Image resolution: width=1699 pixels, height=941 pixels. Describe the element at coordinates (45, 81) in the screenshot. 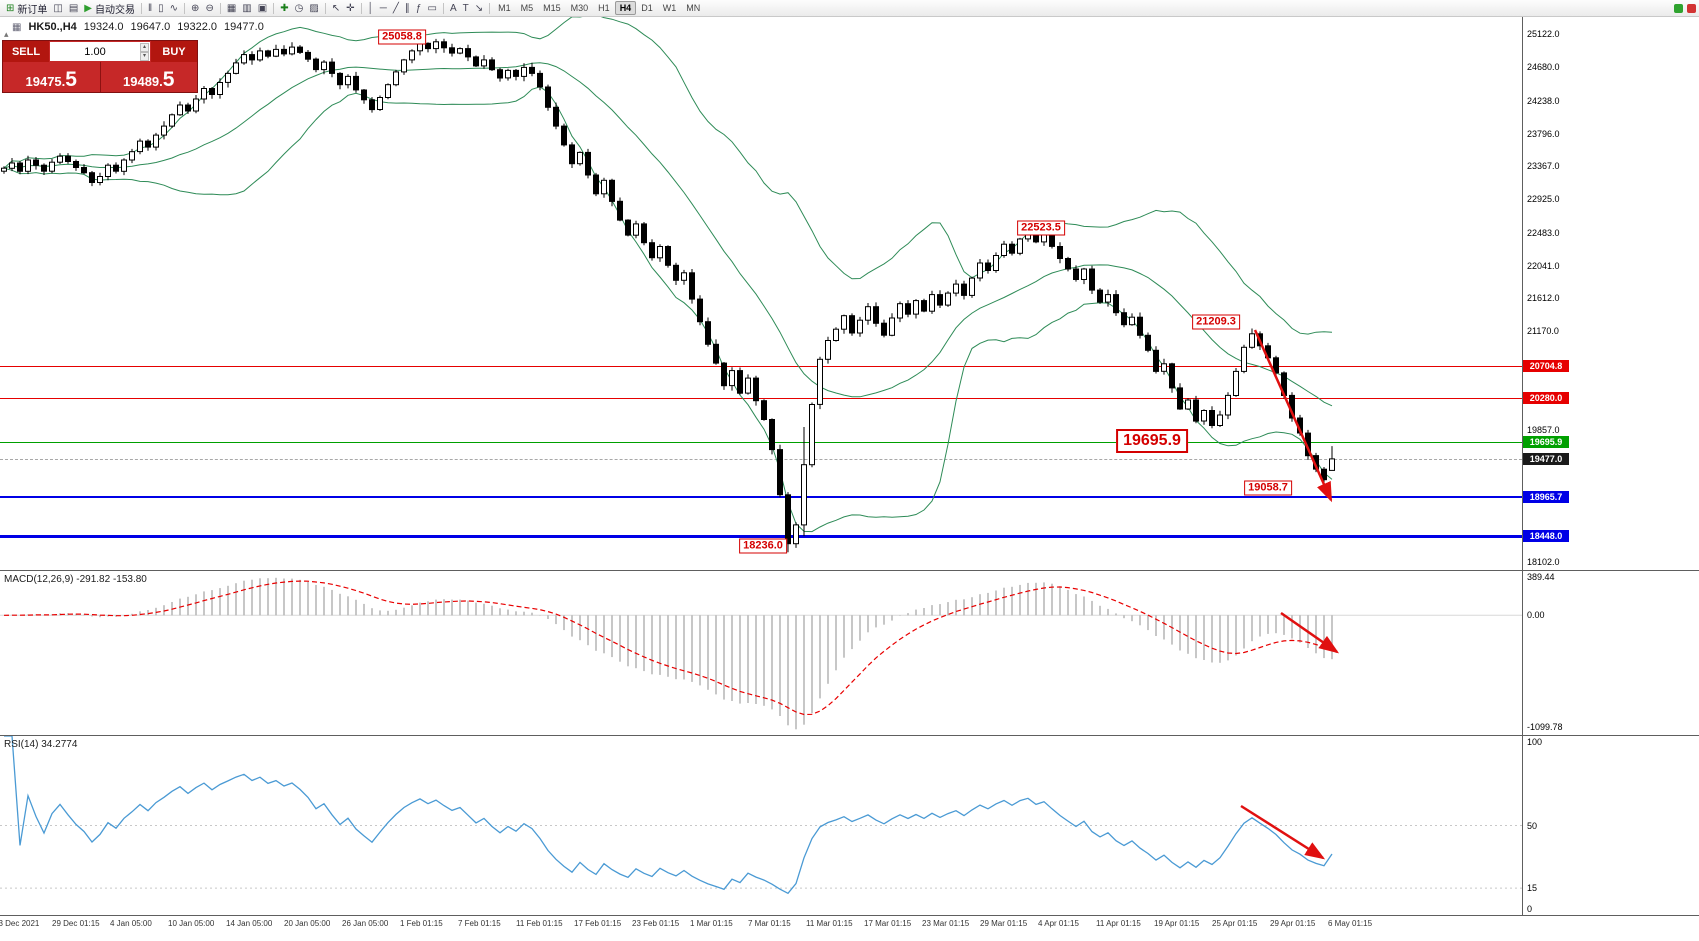

I see `sell-price-main: 19475.` at that location.